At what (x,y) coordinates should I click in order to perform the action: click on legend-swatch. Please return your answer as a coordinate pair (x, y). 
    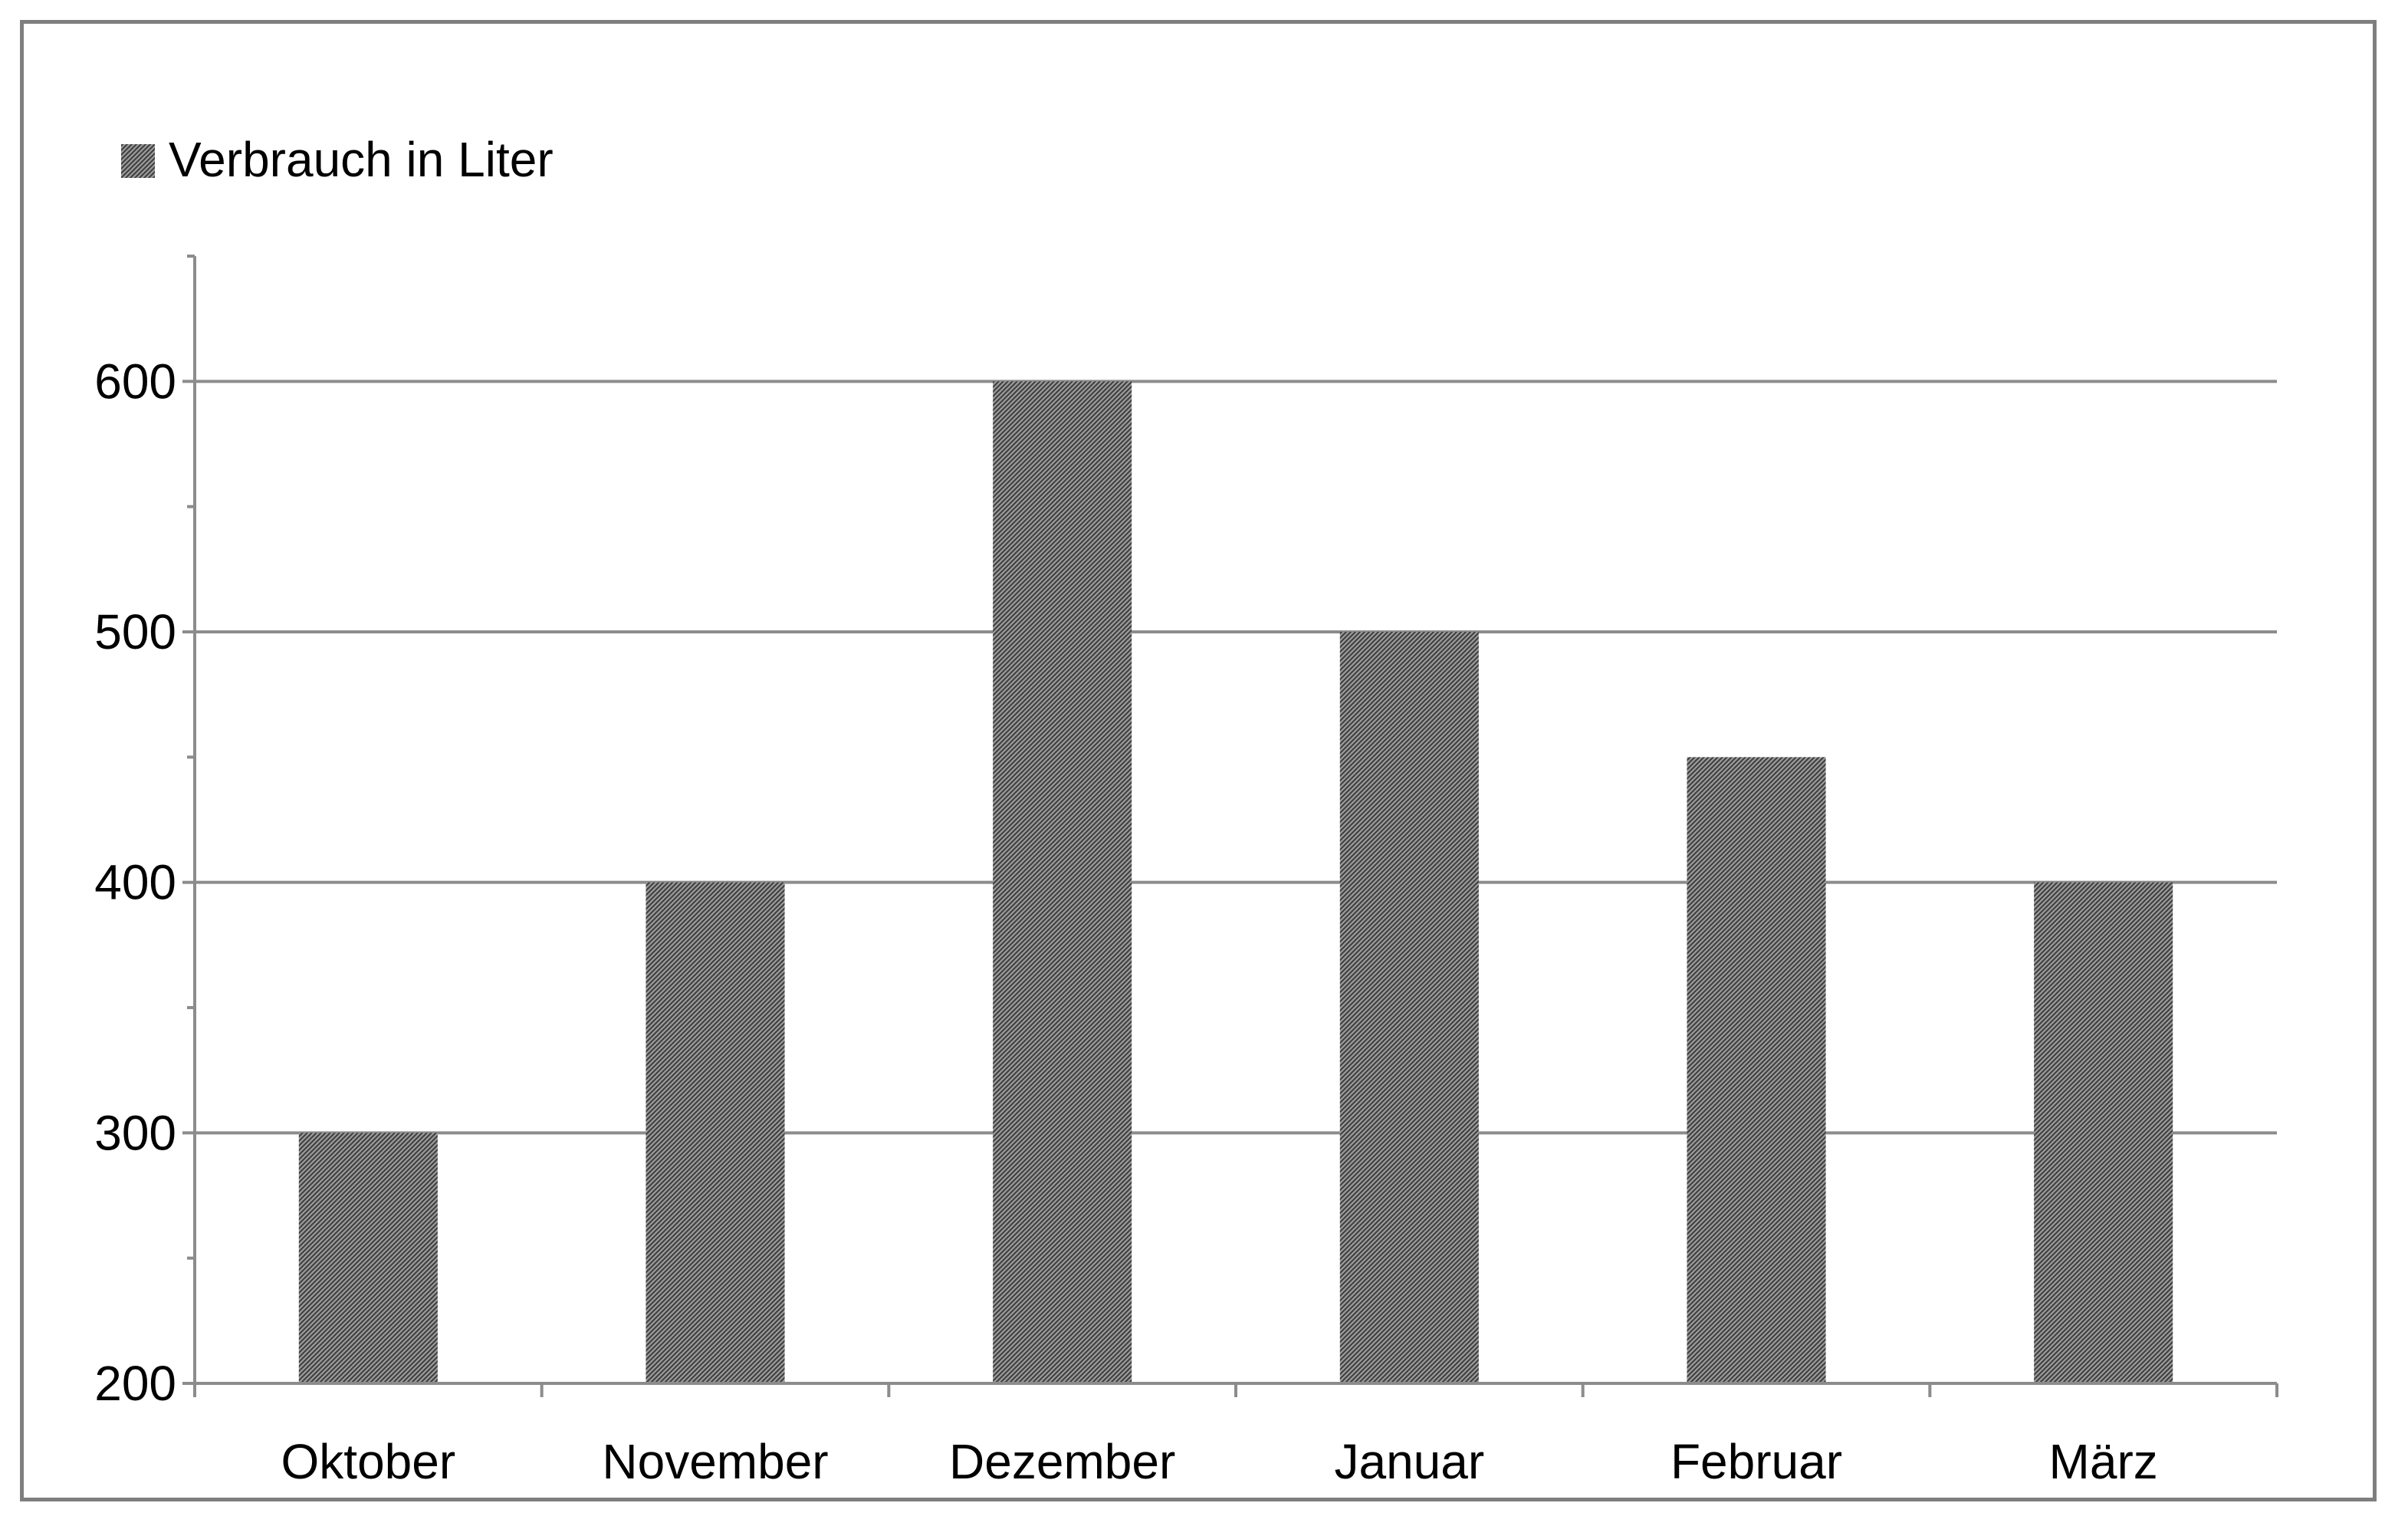
    Looking at the image, I should click on (138, 161).